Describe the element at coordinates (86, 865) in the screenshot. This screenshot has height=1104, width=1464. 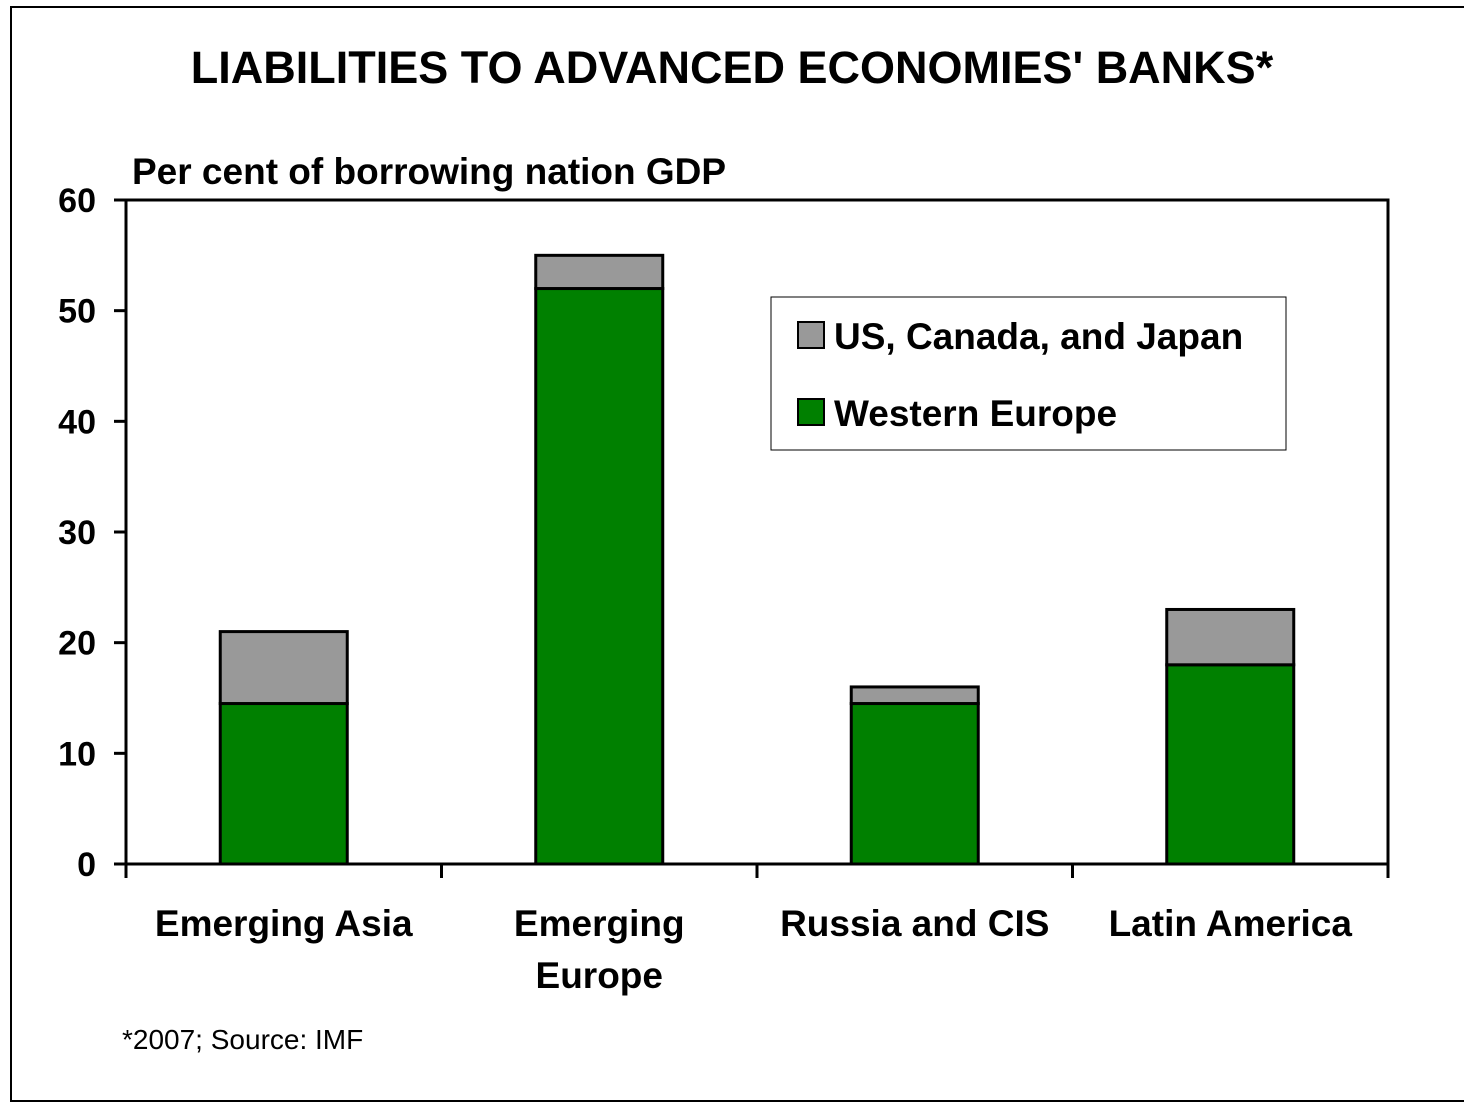
I see `y-tick-label: 0` at that location.